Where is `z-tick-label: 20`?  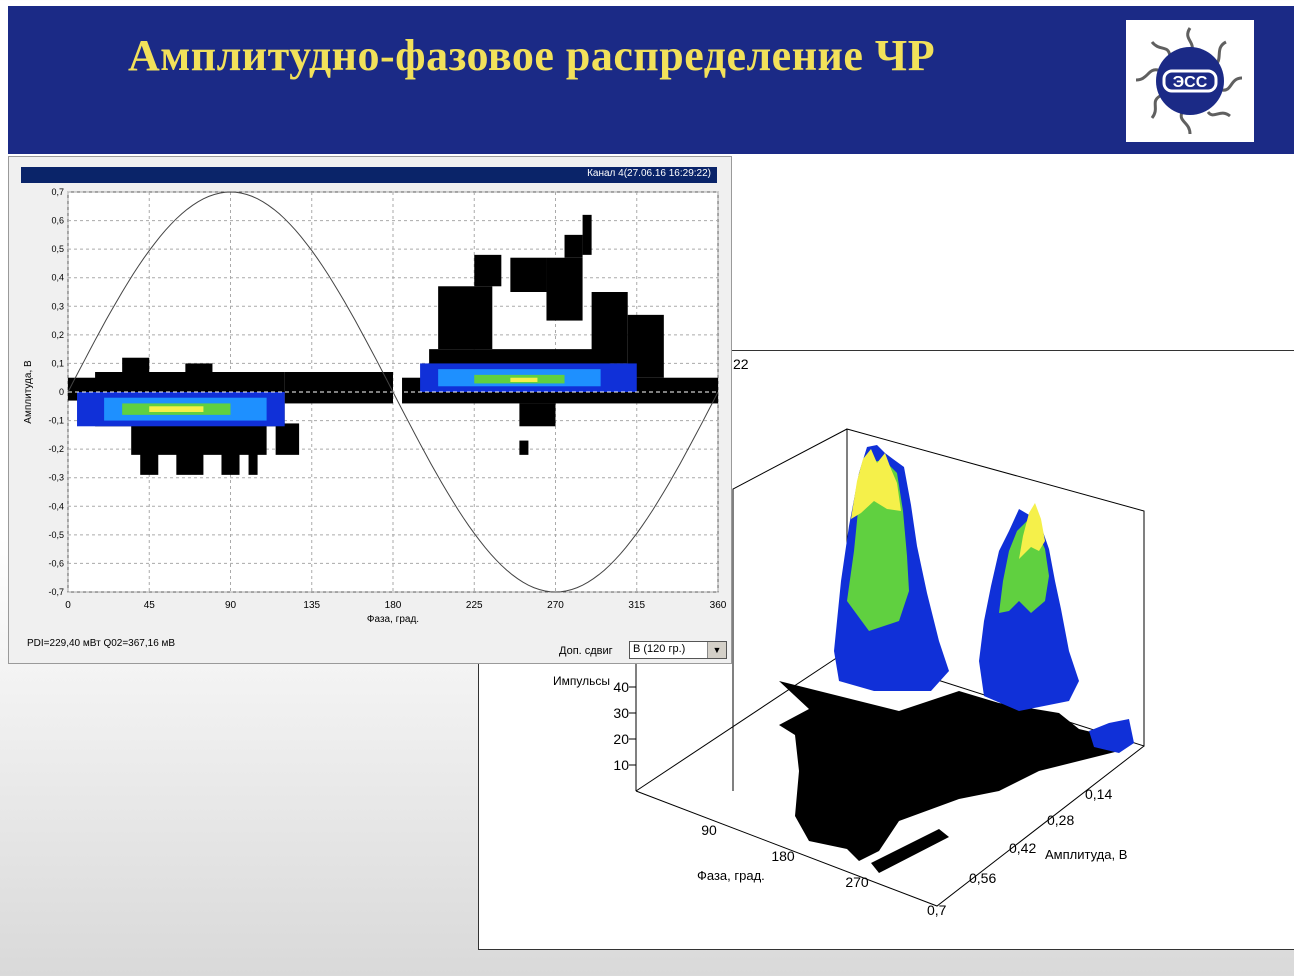 z-tick-label: 20 is located at coordinates (621, 739).